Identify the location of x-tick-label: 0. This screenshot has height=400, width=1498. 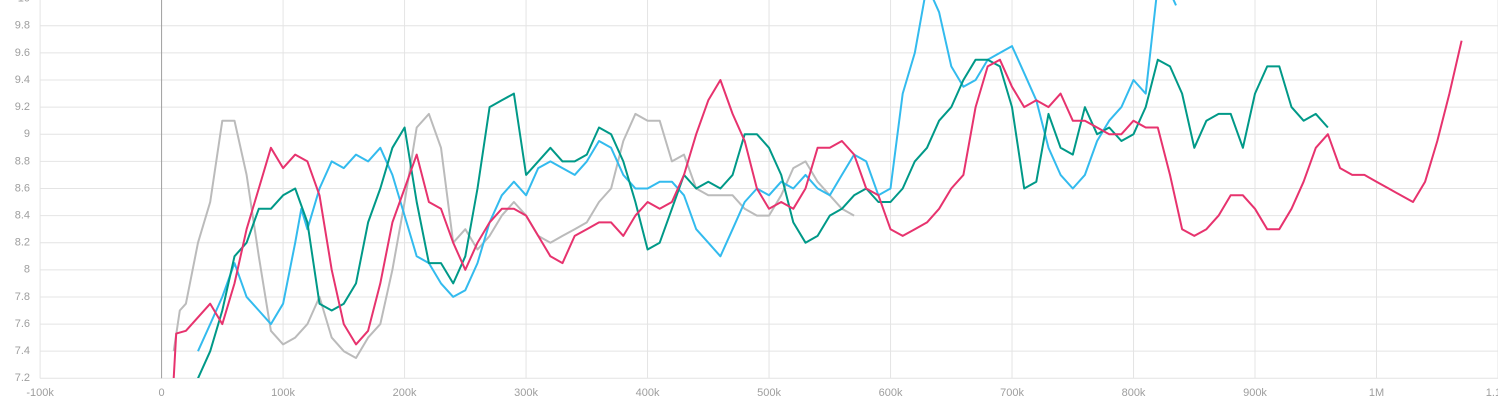
(162, 393).